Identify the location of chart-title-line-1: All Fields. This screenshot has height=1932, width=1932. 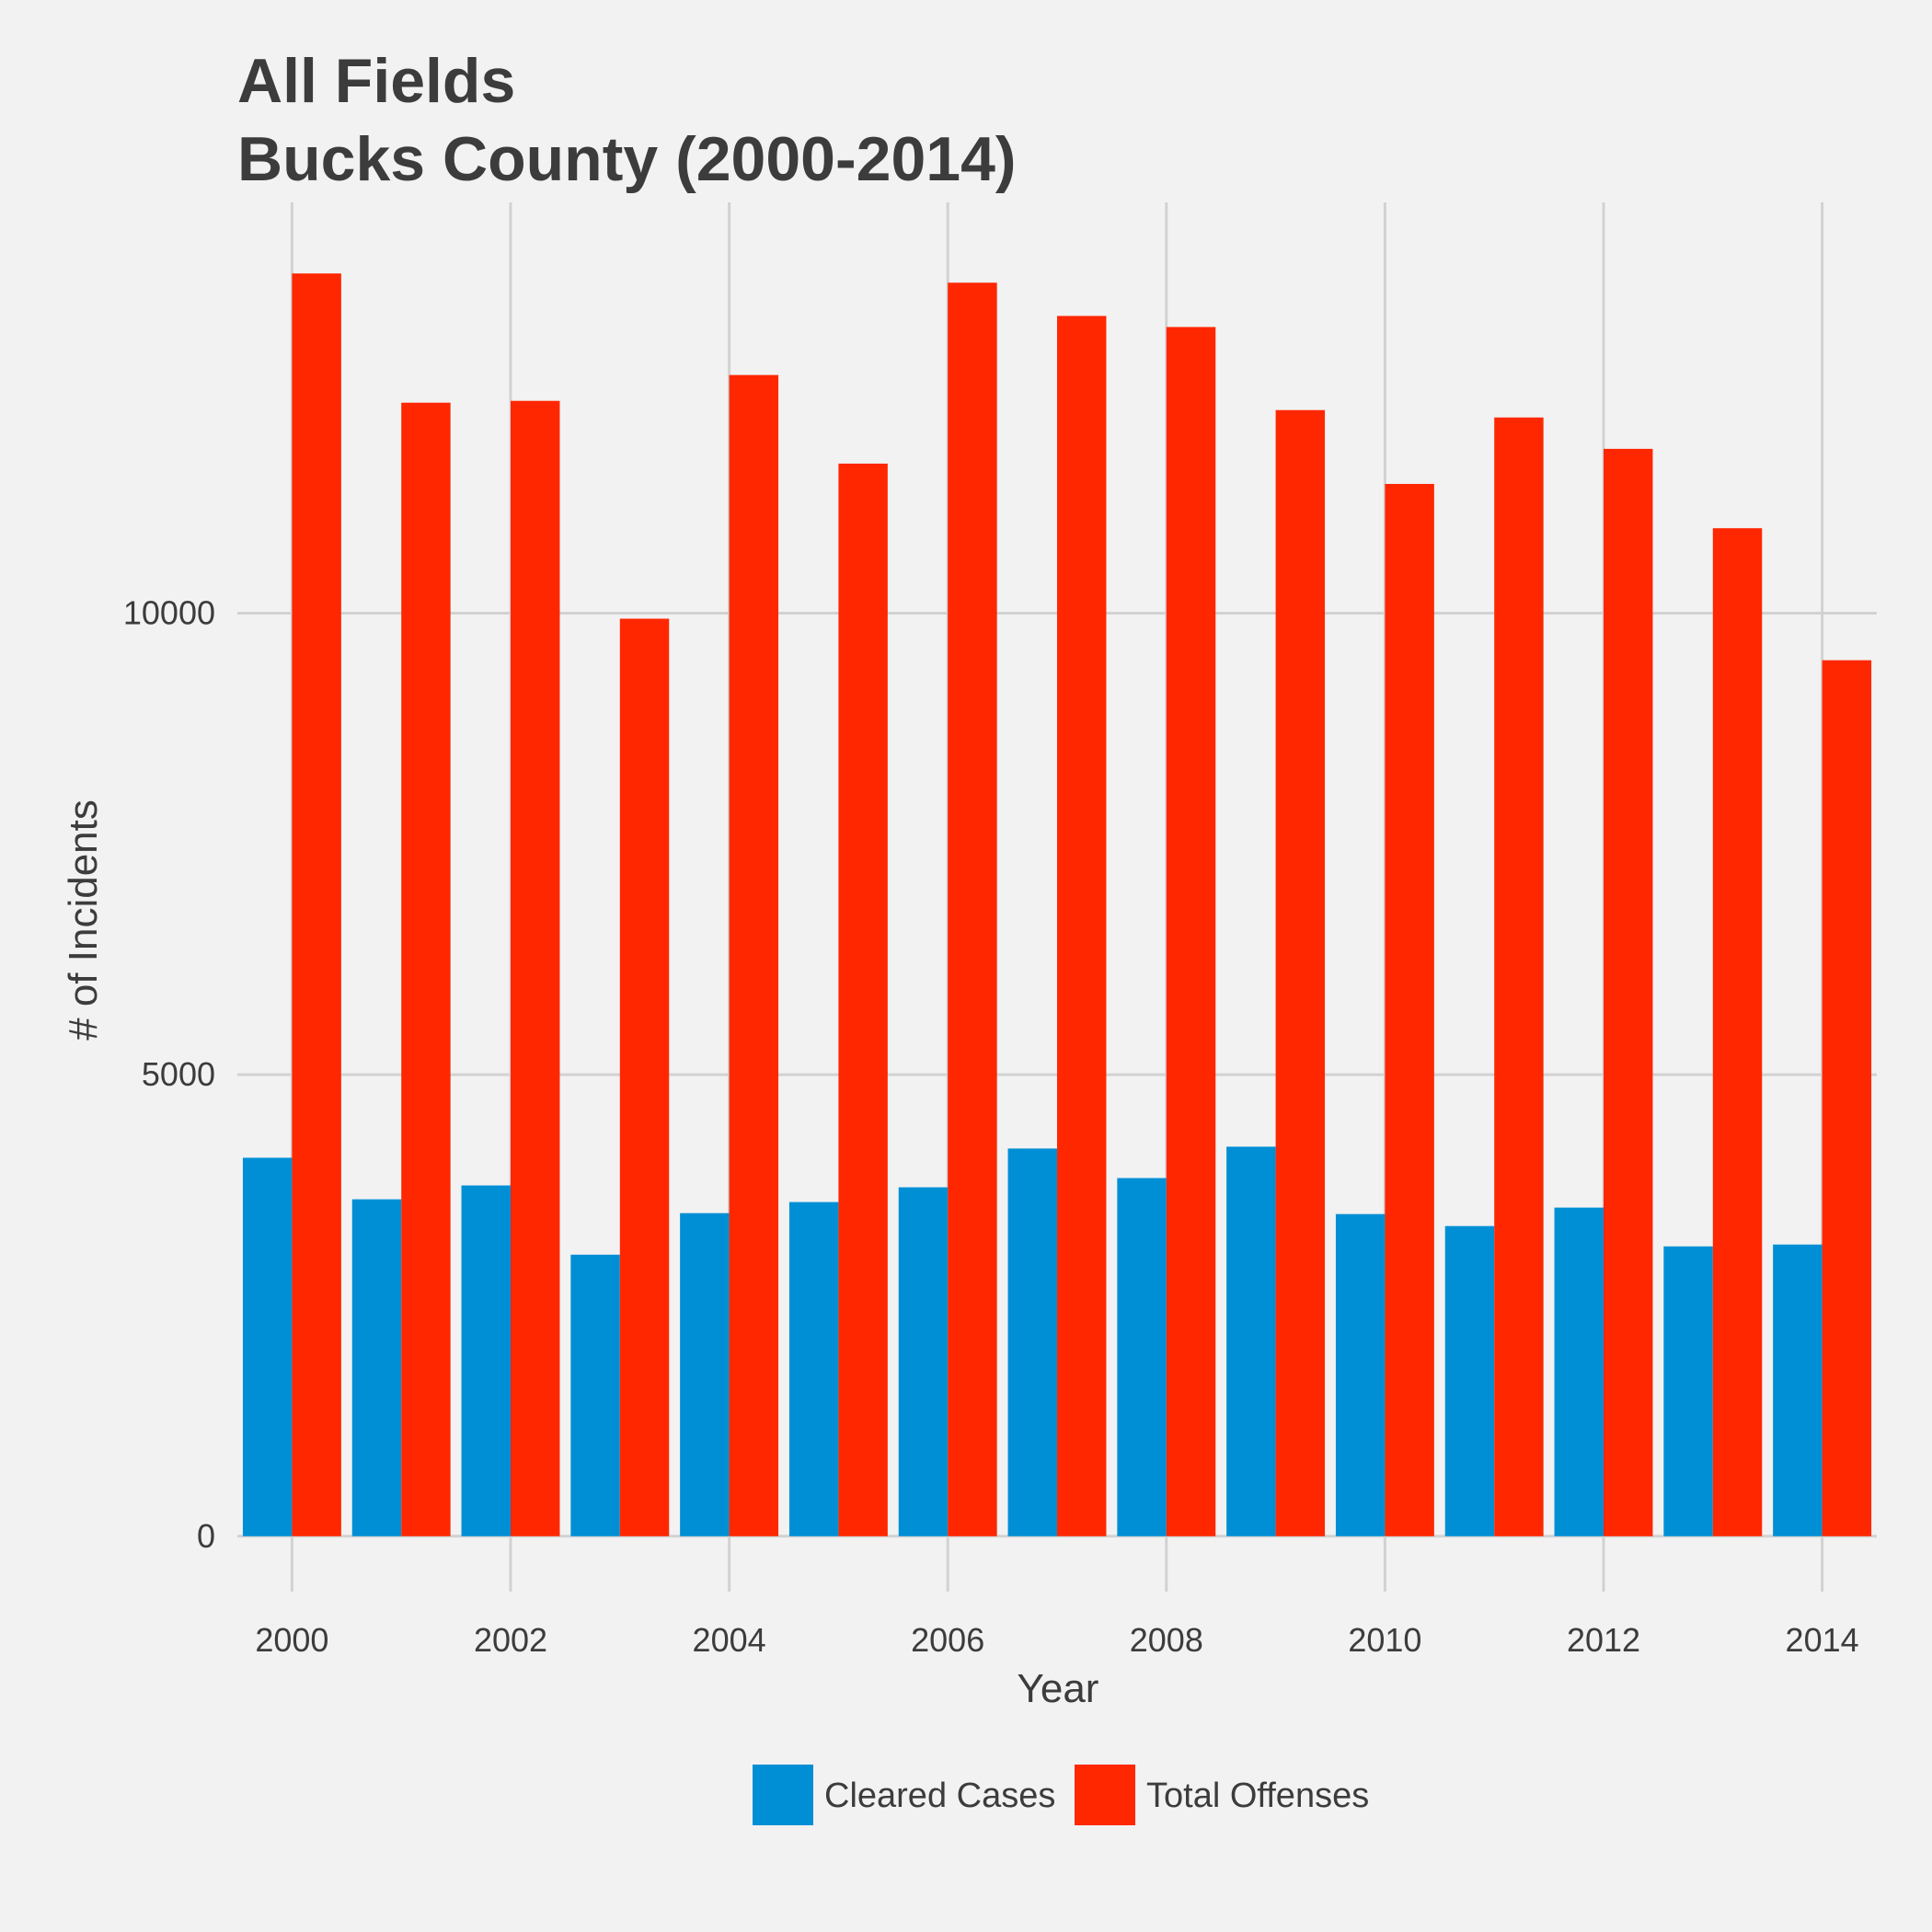
(376, 81).